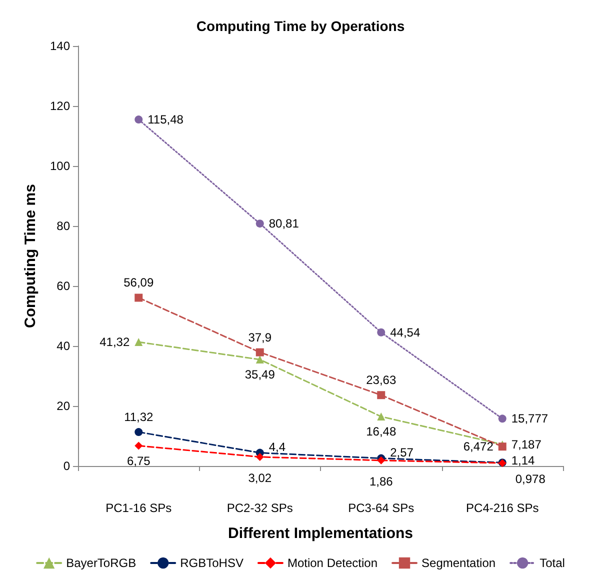 This screenshot has height=587, width=601. I want to click on data-label: 44,54, so click(405, 332).